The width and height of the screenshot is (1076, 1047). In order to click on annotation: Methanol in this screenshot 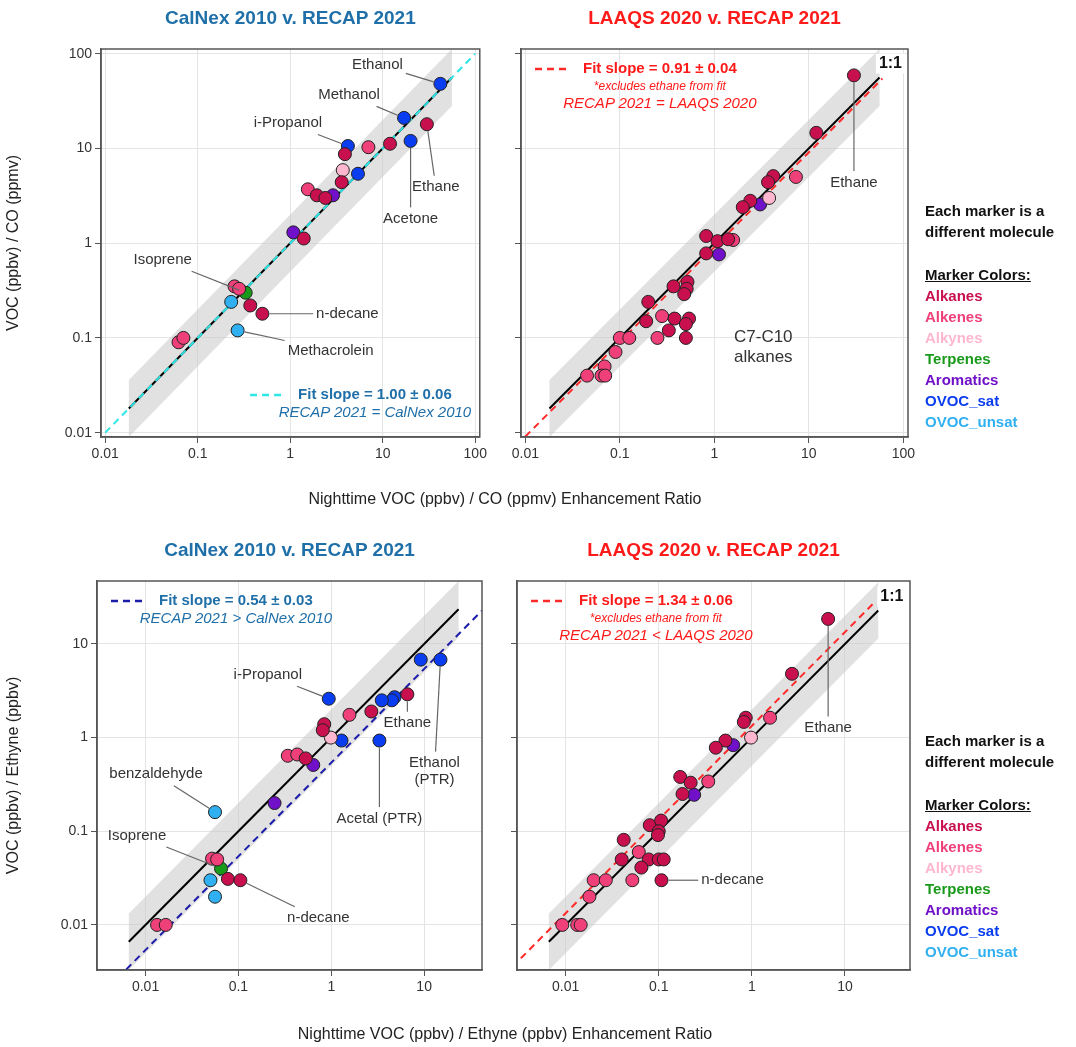, I will do `click(349, 94)`.